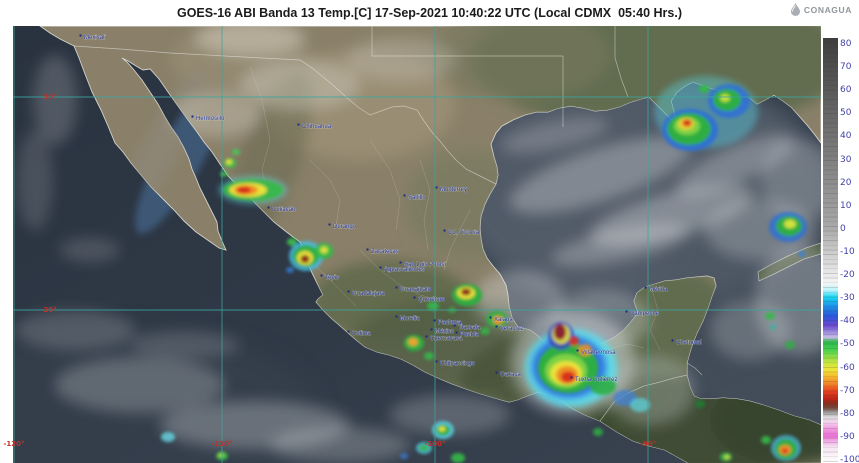 The height and width of the screenshot is (463, 859). What do you see at coordinates (846, 90) in the screenshot?
I see `scale-label: 60` at bounding box center [846, 90].